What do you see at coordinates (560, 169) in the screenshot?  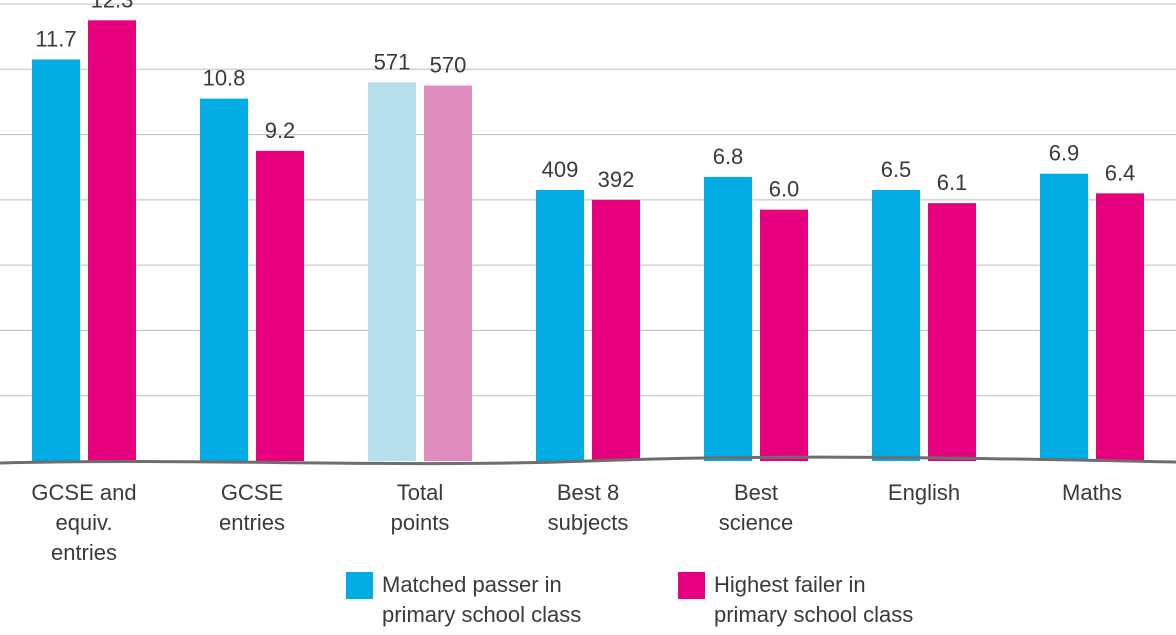 I see `data-label: 409` at bounding box center [560, 169].